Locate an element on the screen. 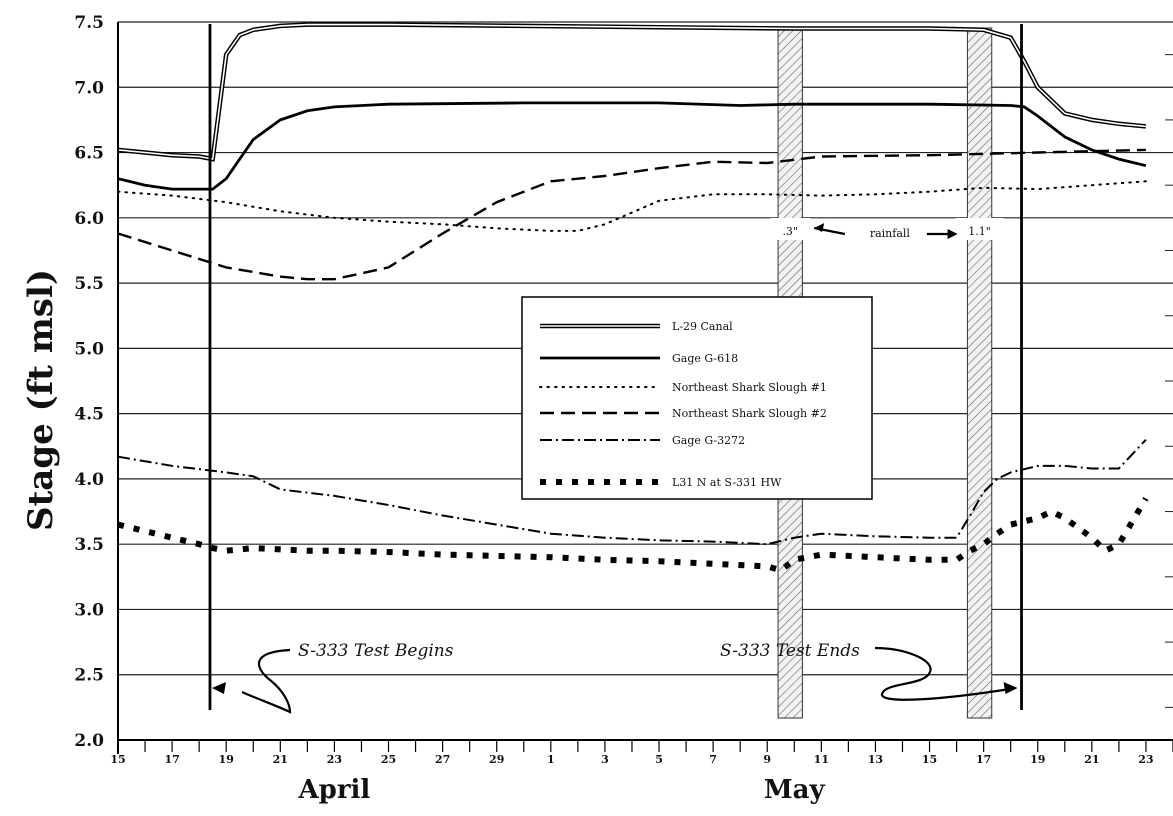 The image size is (1173, 816). month-label: April is located at coordinates (334, 790).